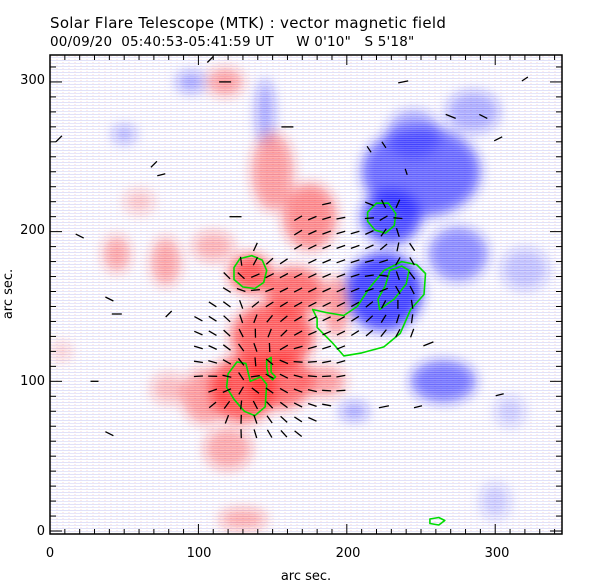 The width and height of the screenshot is (612, 585). What do you see at coordinates (32, 230) in the screenshot?
I see `y-tick-label-200: 200` at bounding box center [32, 230].